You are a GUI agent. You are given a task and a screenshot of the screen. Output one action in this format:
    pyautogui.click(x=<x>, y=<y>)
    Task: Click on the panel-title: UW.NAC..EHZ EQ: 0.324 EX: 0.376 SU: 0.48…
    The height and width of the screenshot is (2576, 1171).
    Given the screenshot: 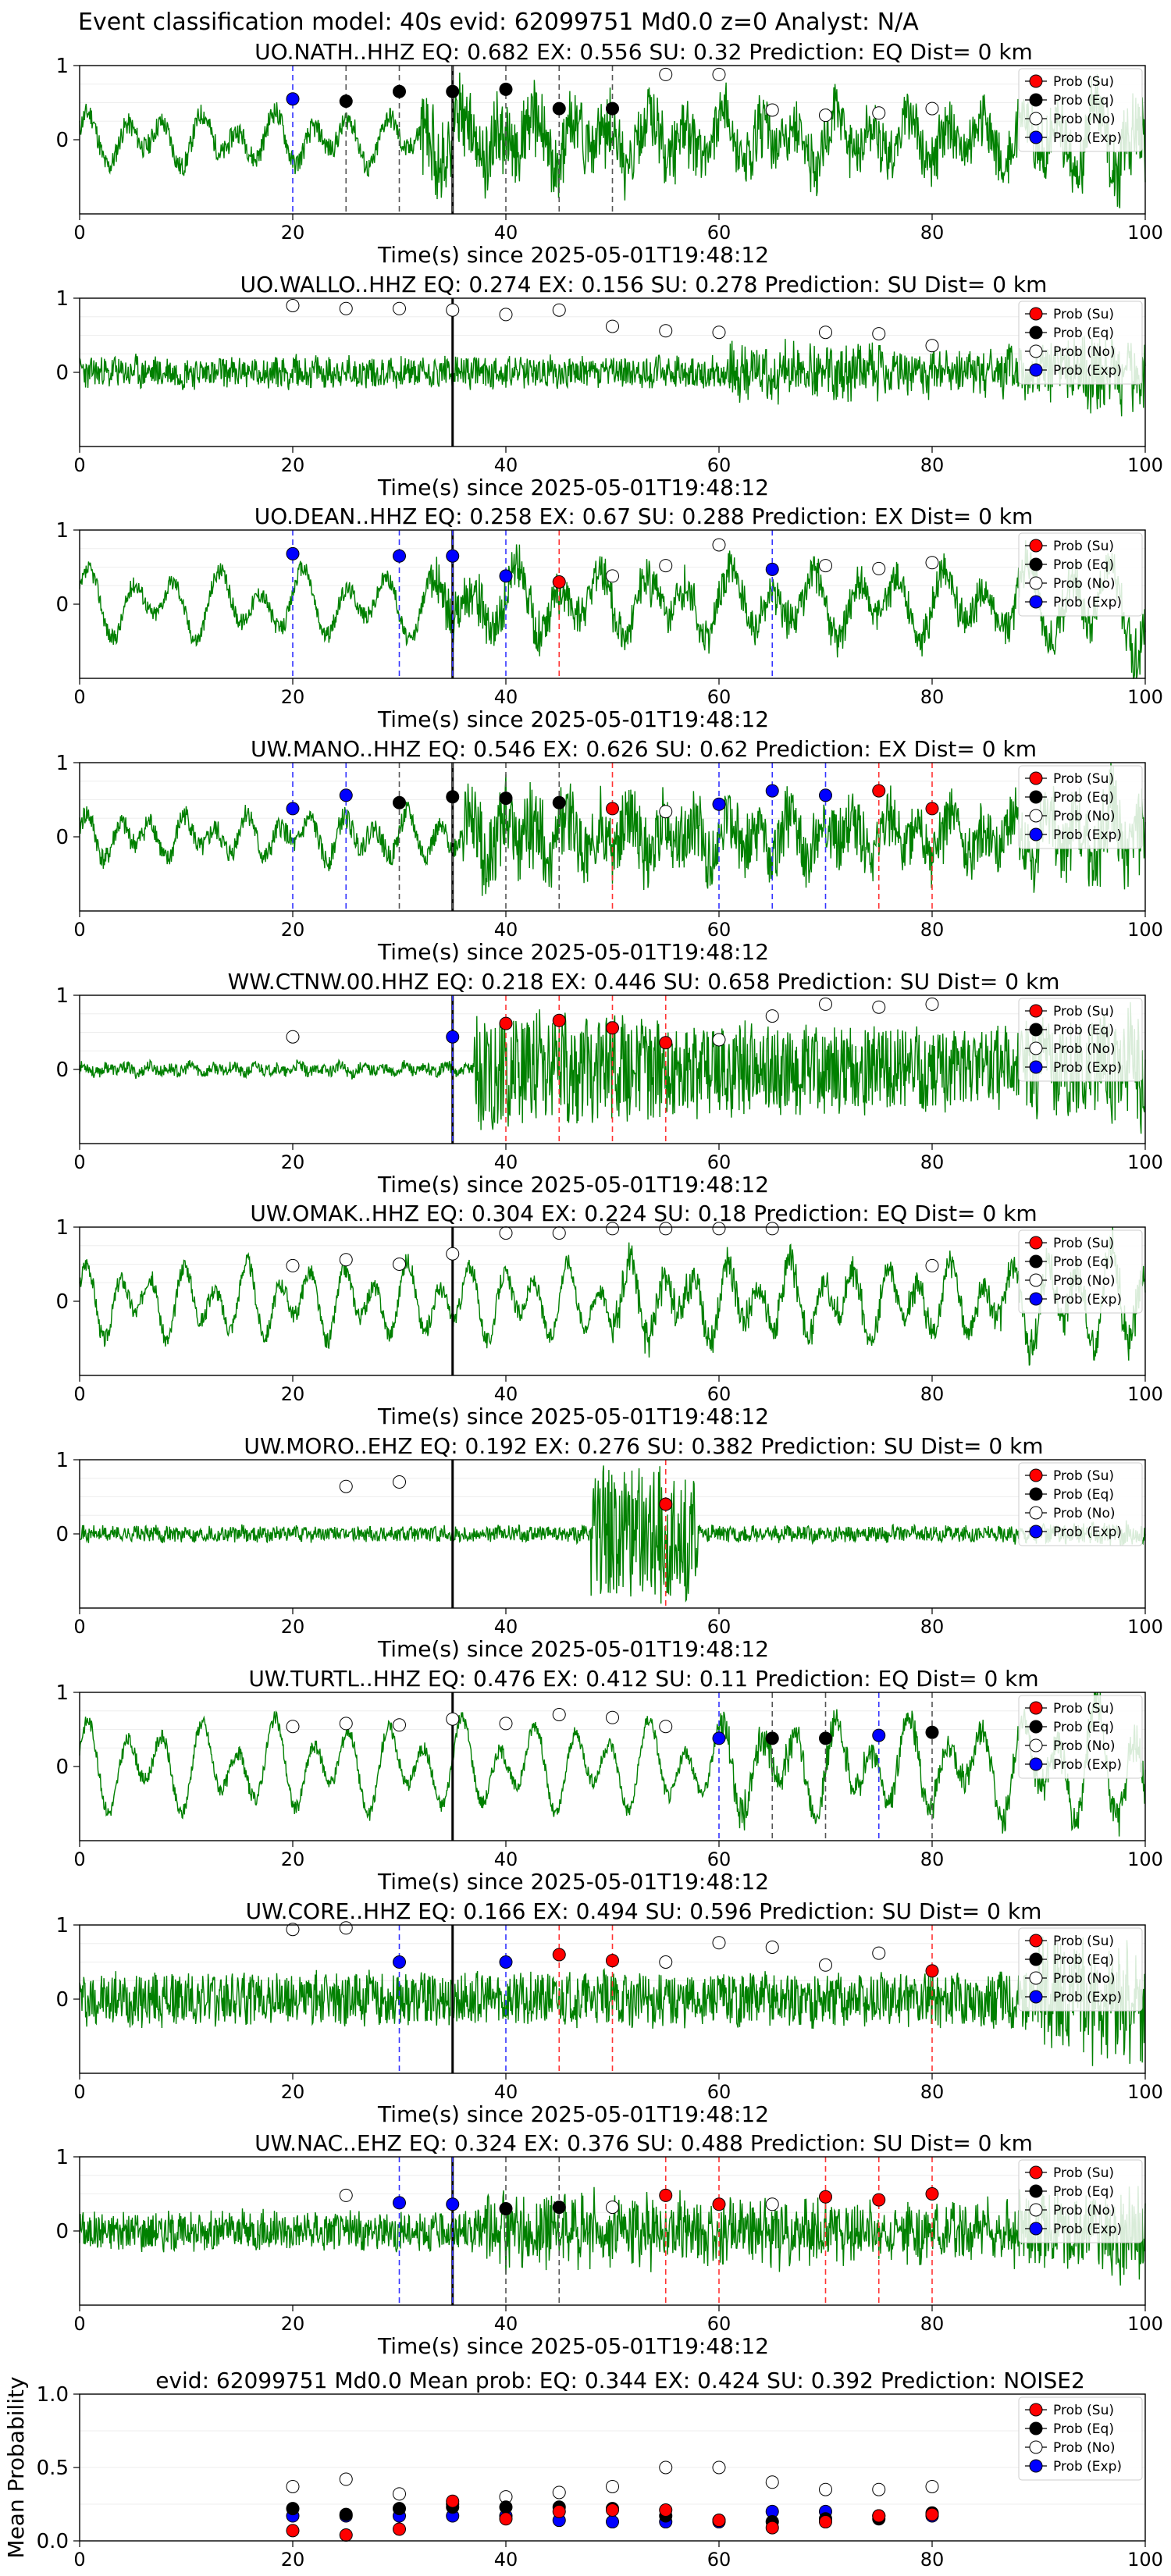 What is the action you would take?
    pyautogui.click(x=643, y=2143)
    